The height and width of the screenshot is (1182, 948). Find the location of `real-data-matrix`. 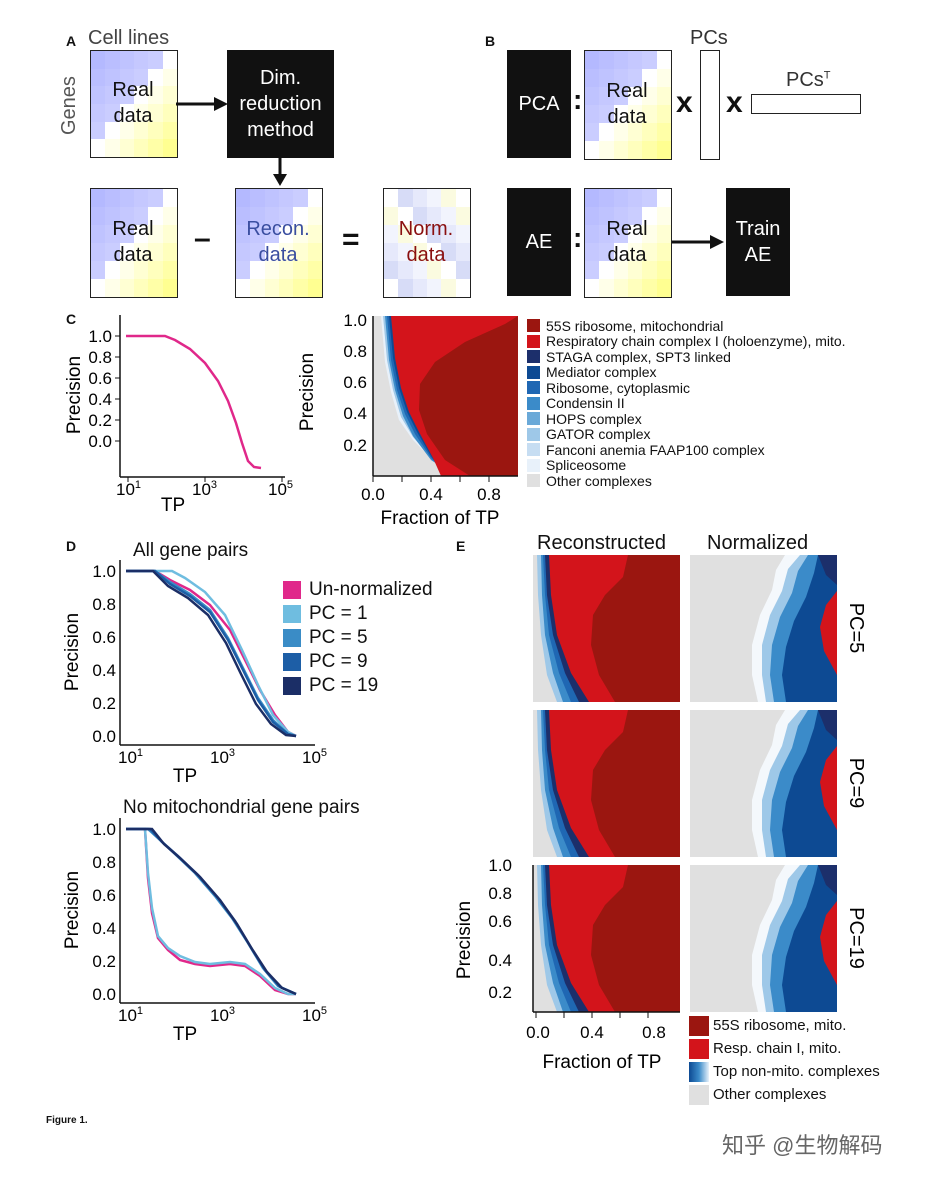

real-data-matrix is located at coordinates (134, 104).